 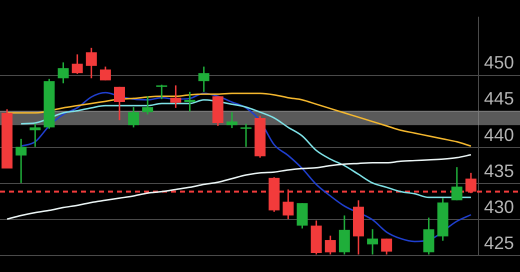 I want to click on y-tick-label: 430, so click(x=499, y=207).